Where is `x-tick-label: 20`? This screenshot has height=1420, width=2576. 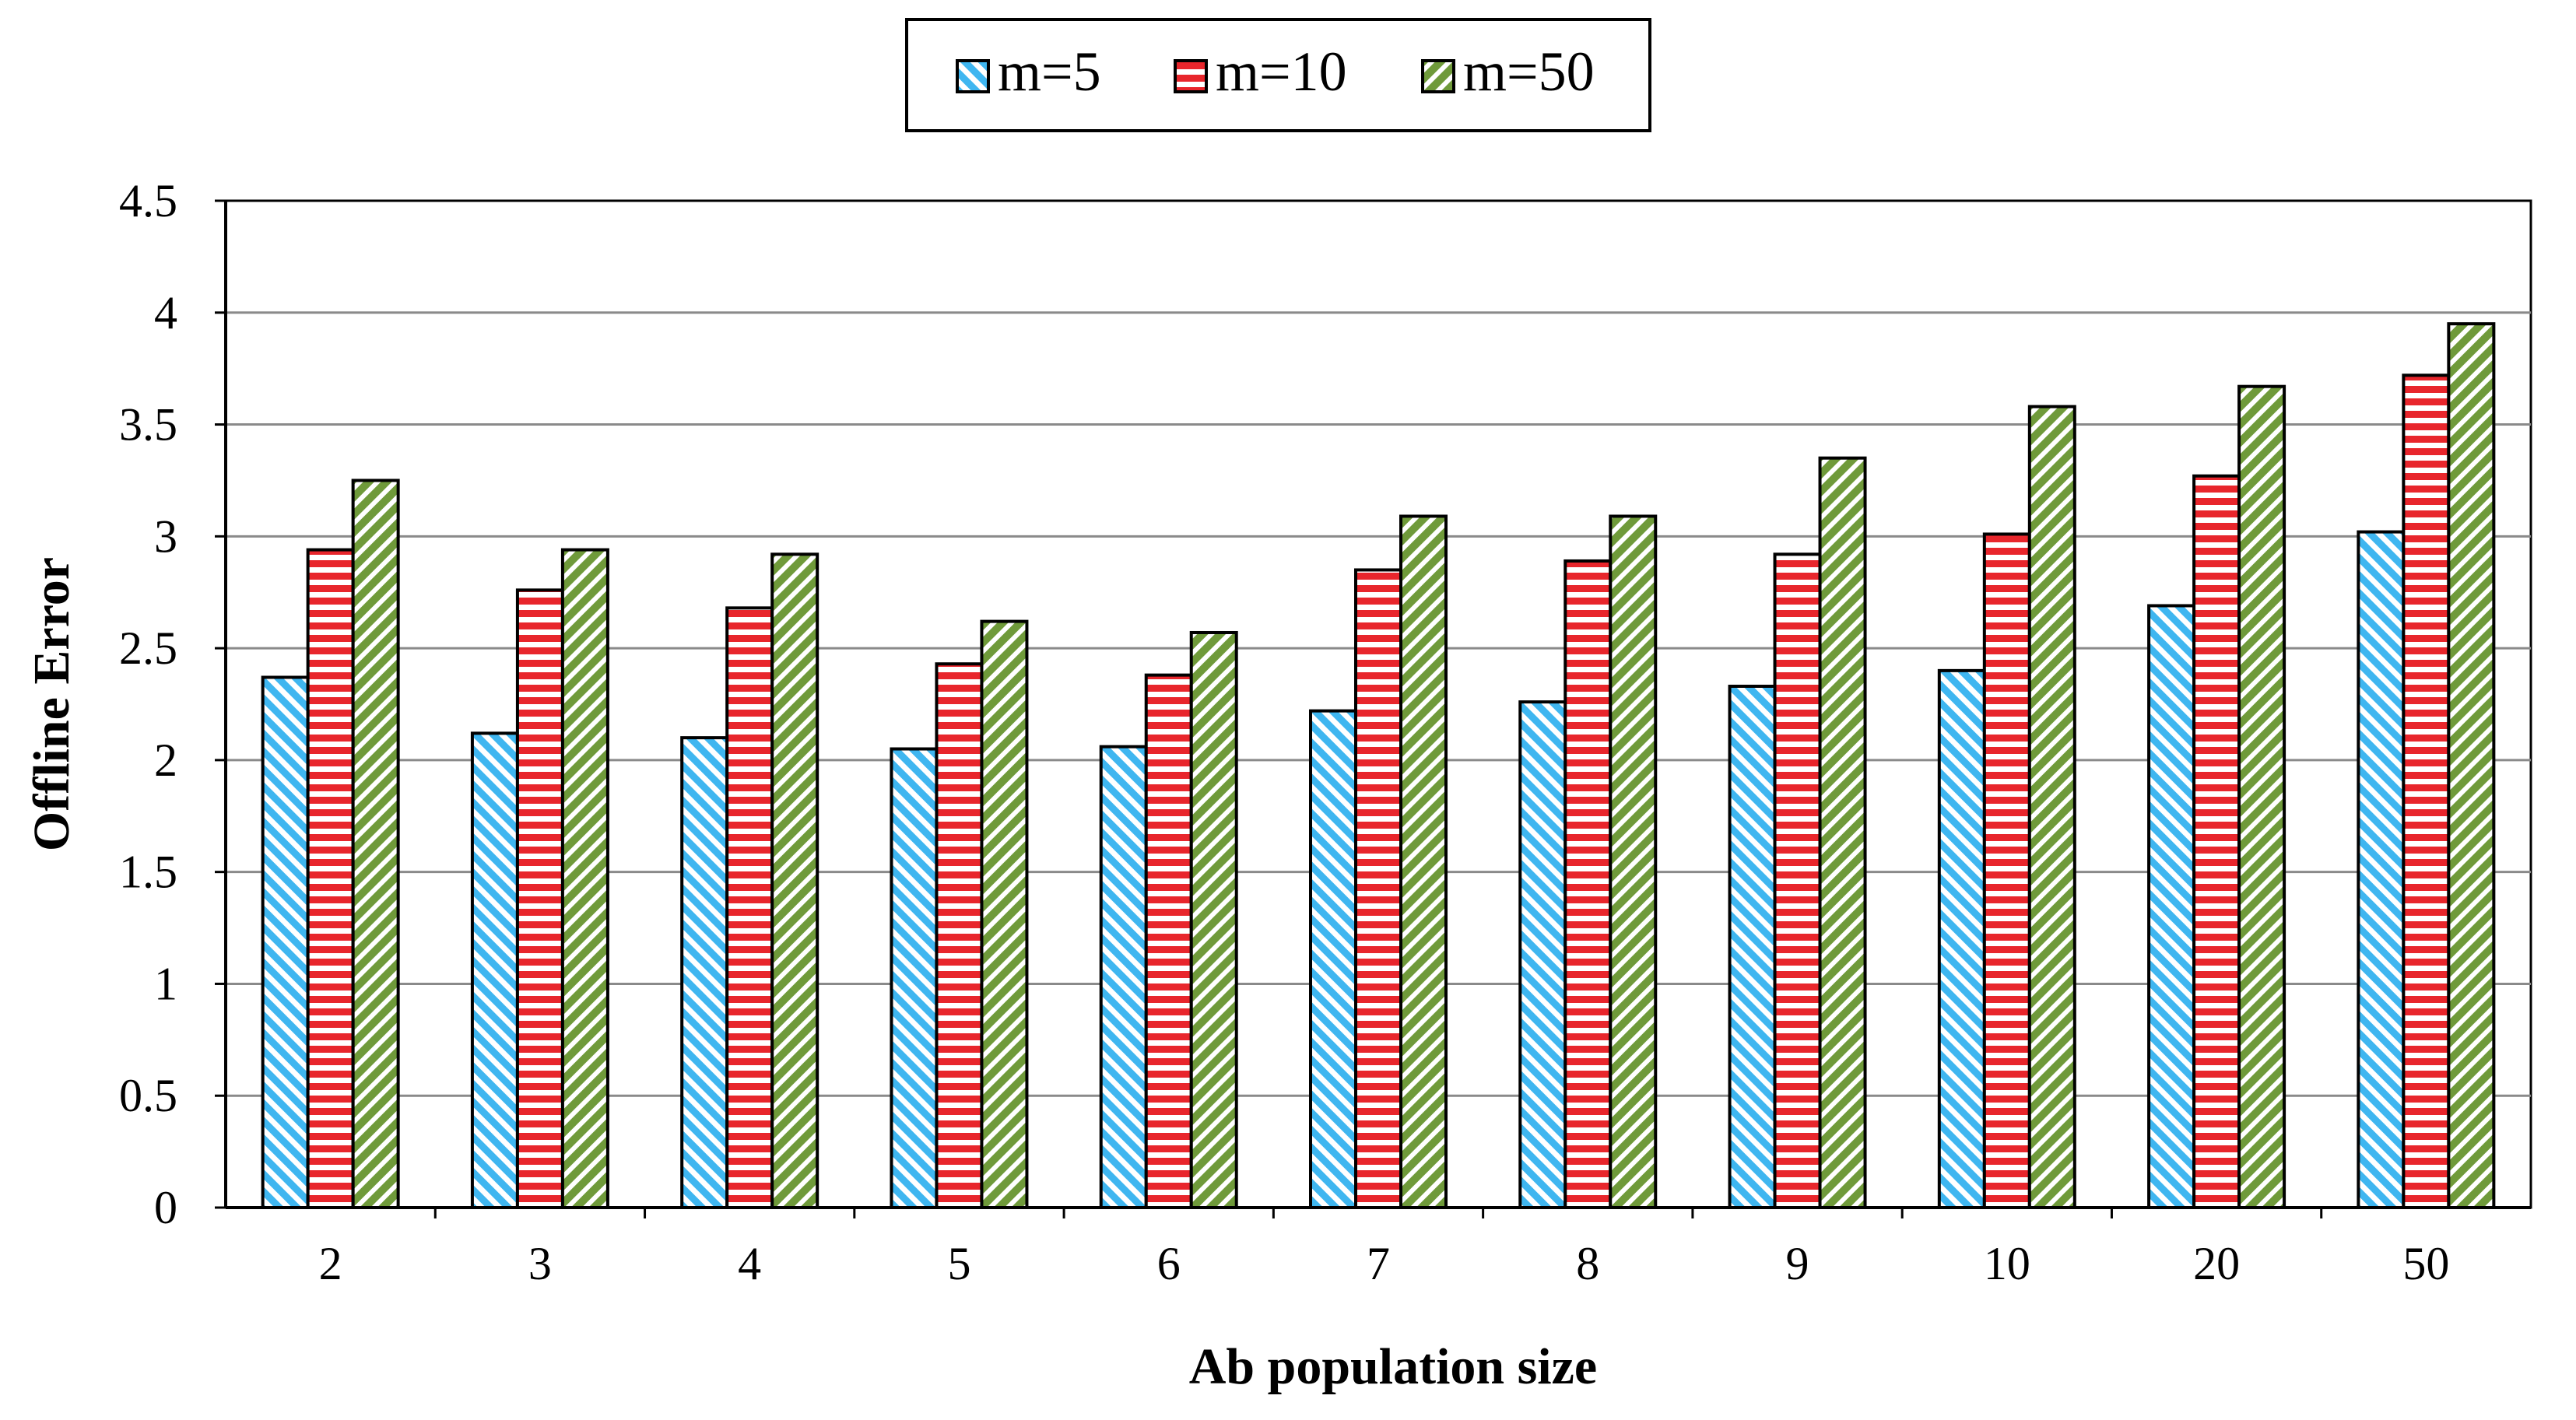 x-tick-label: 20 is located at coordinates (2217, 1263).